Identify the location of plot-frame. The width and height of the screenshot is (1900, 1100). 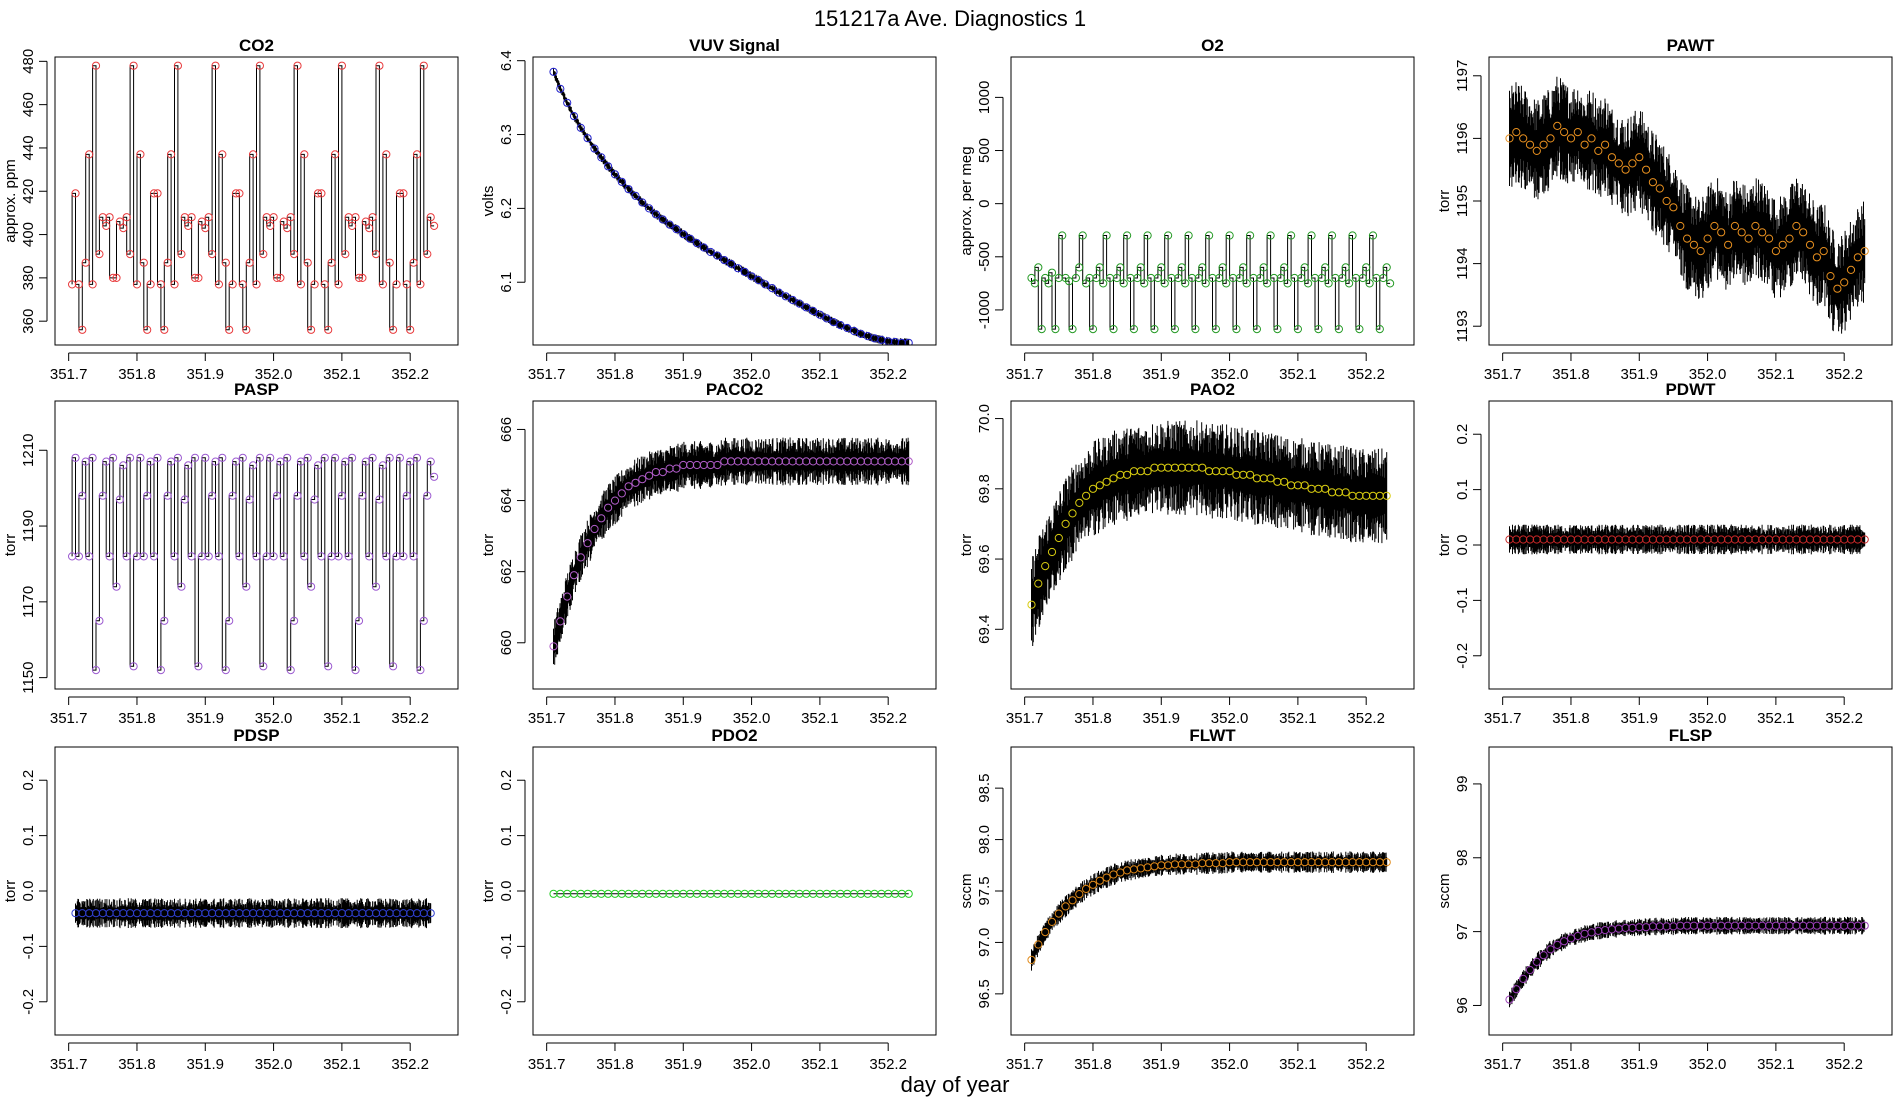
(1690, 545).